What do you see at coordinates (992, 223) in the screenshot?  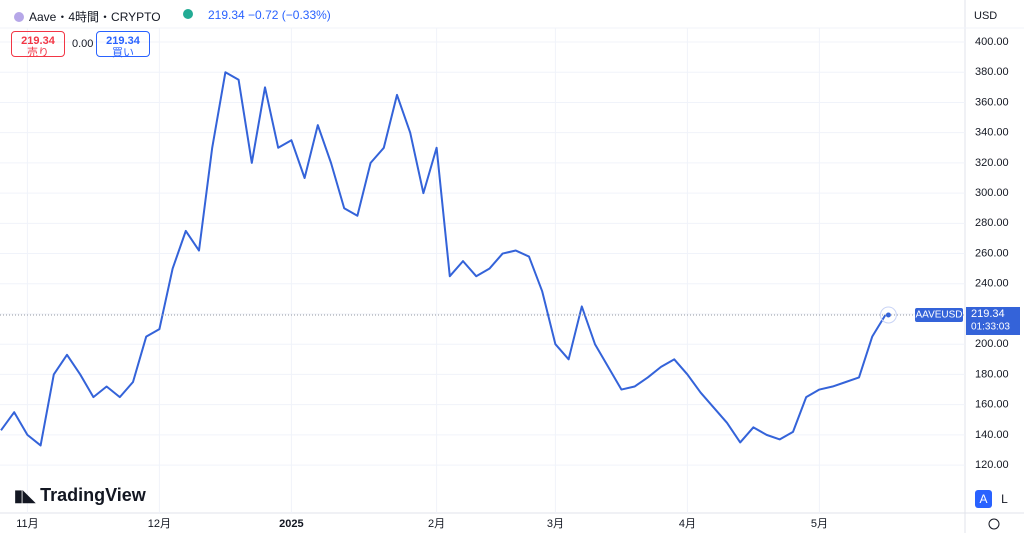 I see `y-tick-label: 280.00` at bounding box center [992, 223].